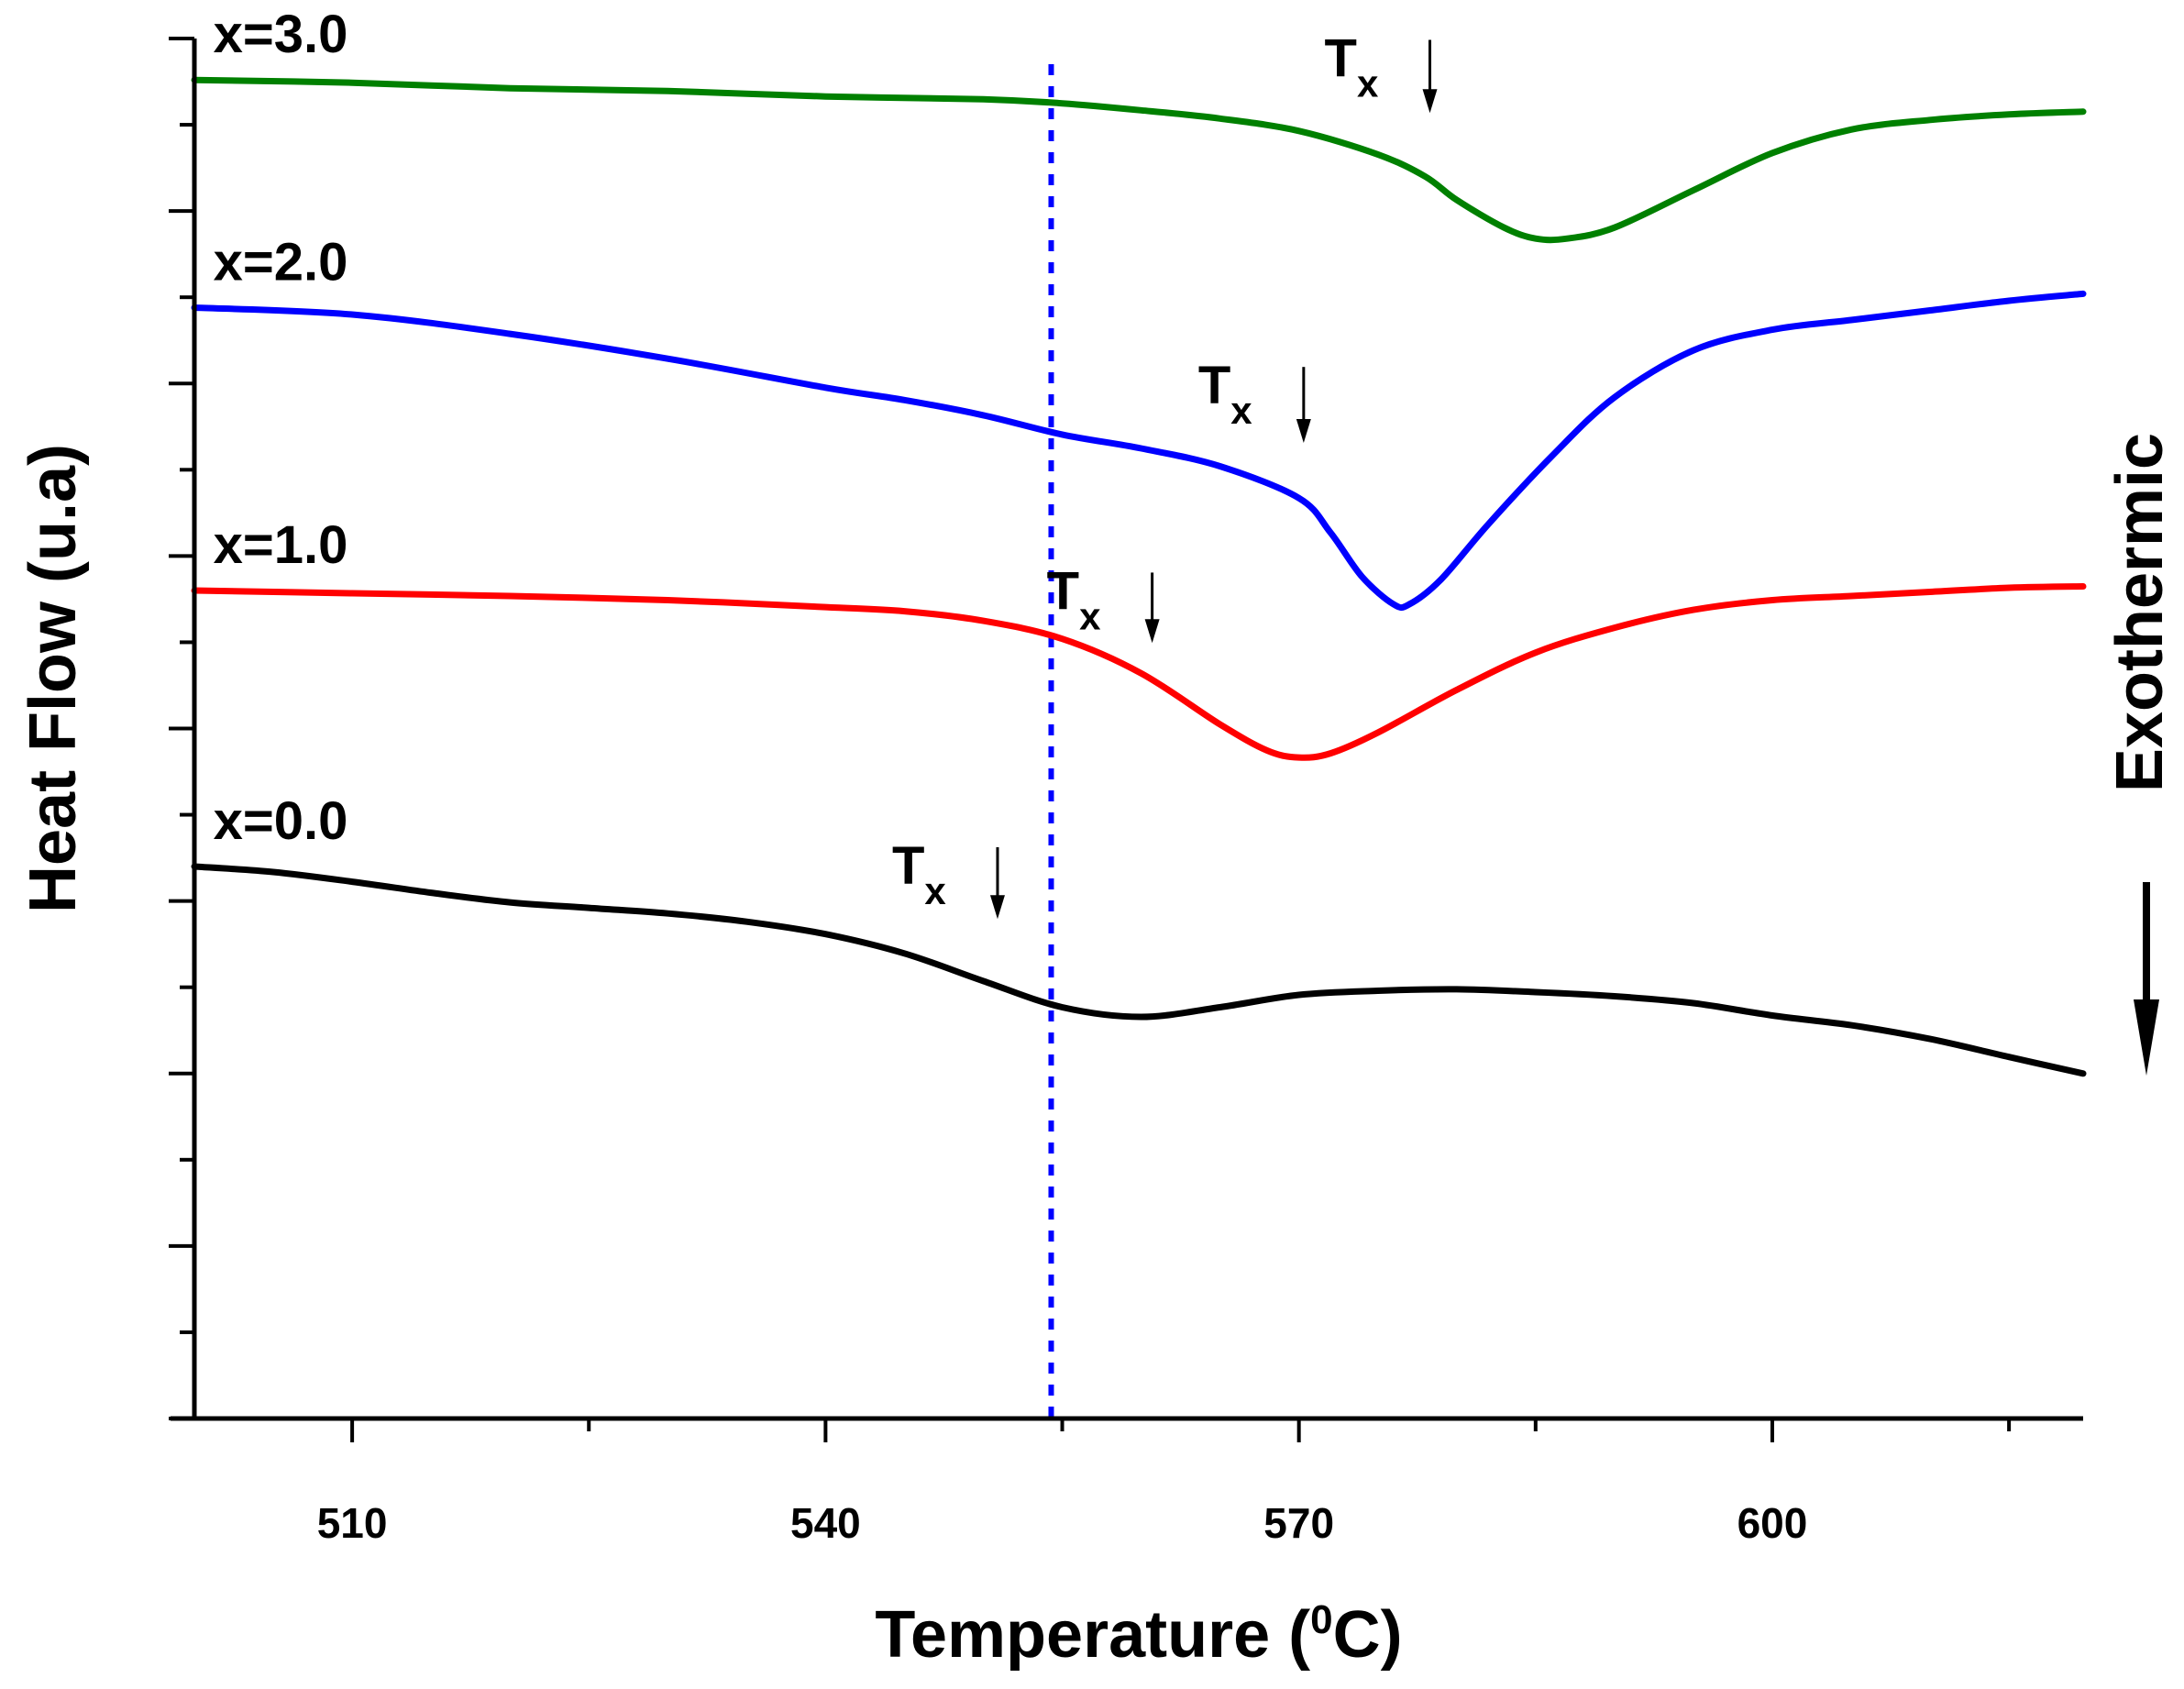  I want to click on exothermic-label: Exothermic, so click(2140, 612).